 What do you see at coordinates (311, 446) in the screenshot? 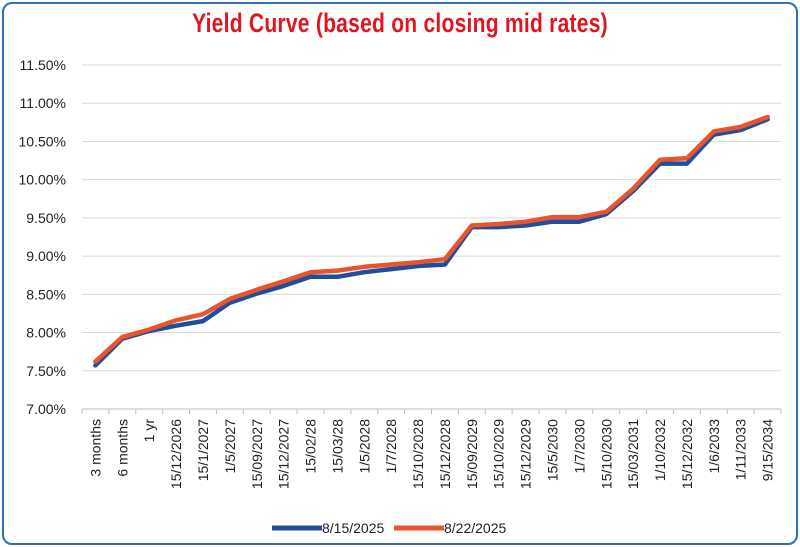
I see `x-tick-label: 15/02/28` at bounding box center [311, 446].